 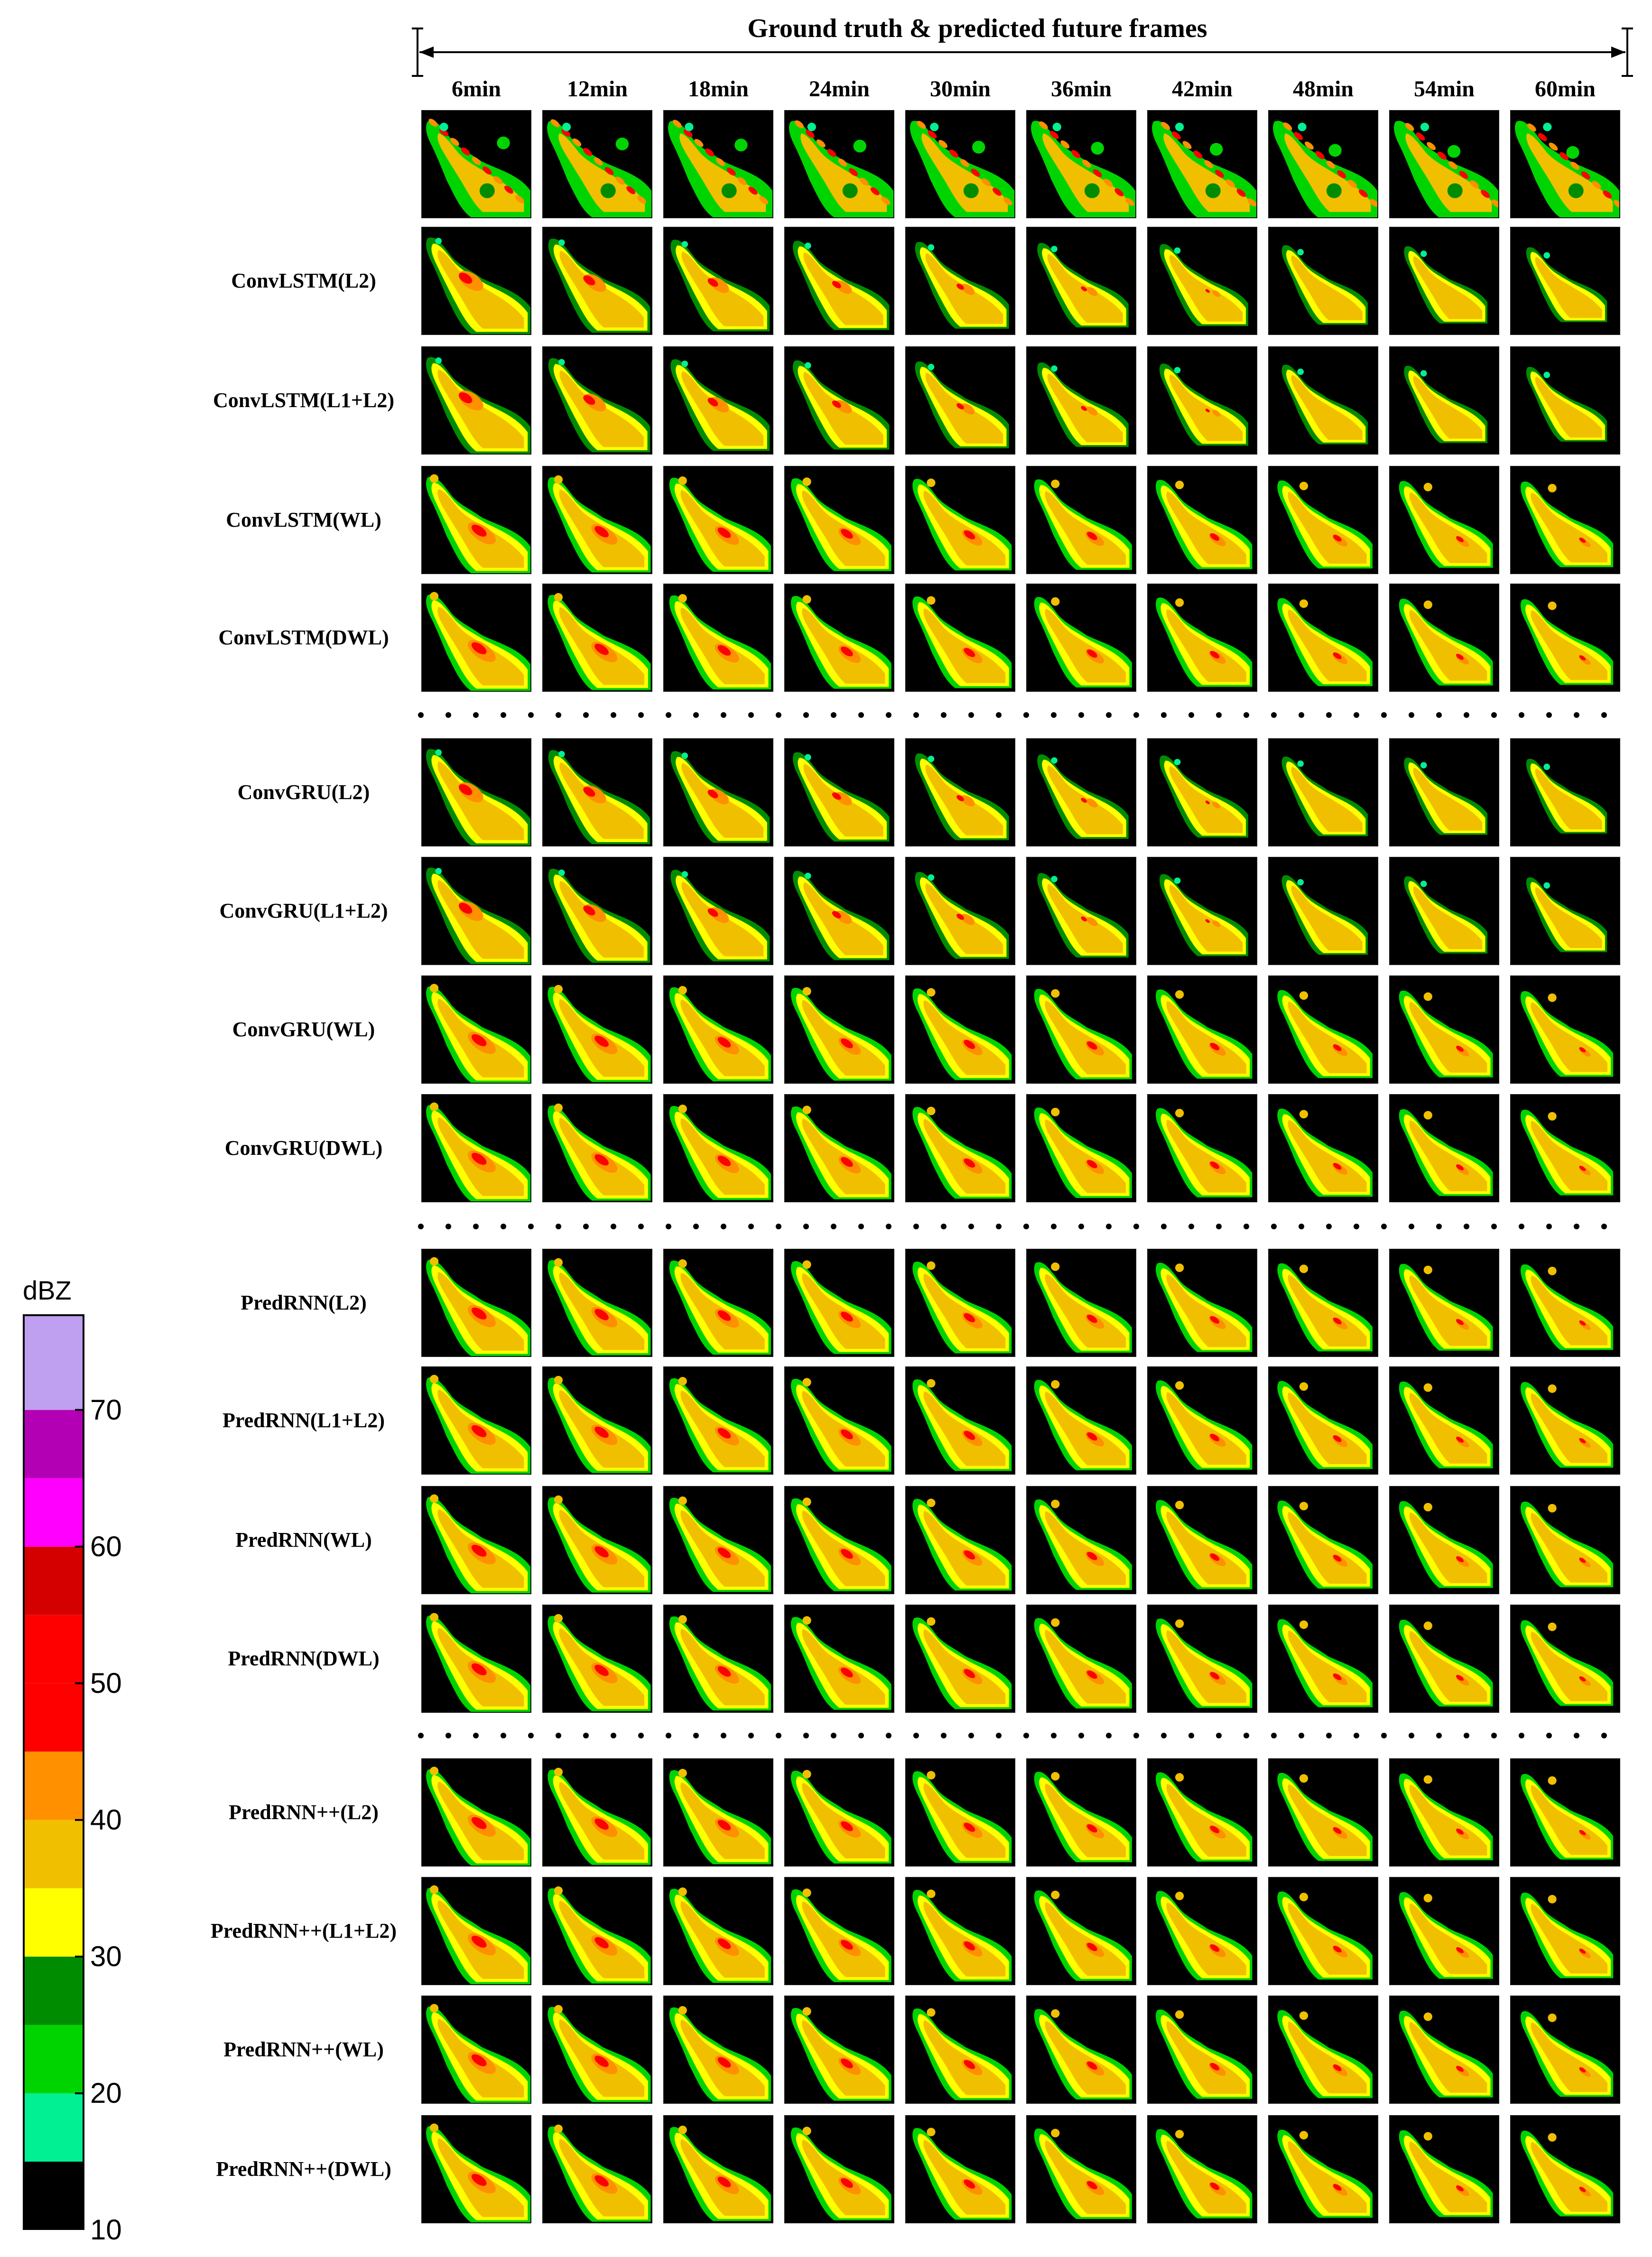 I want to click on colorbar-tick-label: 20, so click(x=106, y=2093).